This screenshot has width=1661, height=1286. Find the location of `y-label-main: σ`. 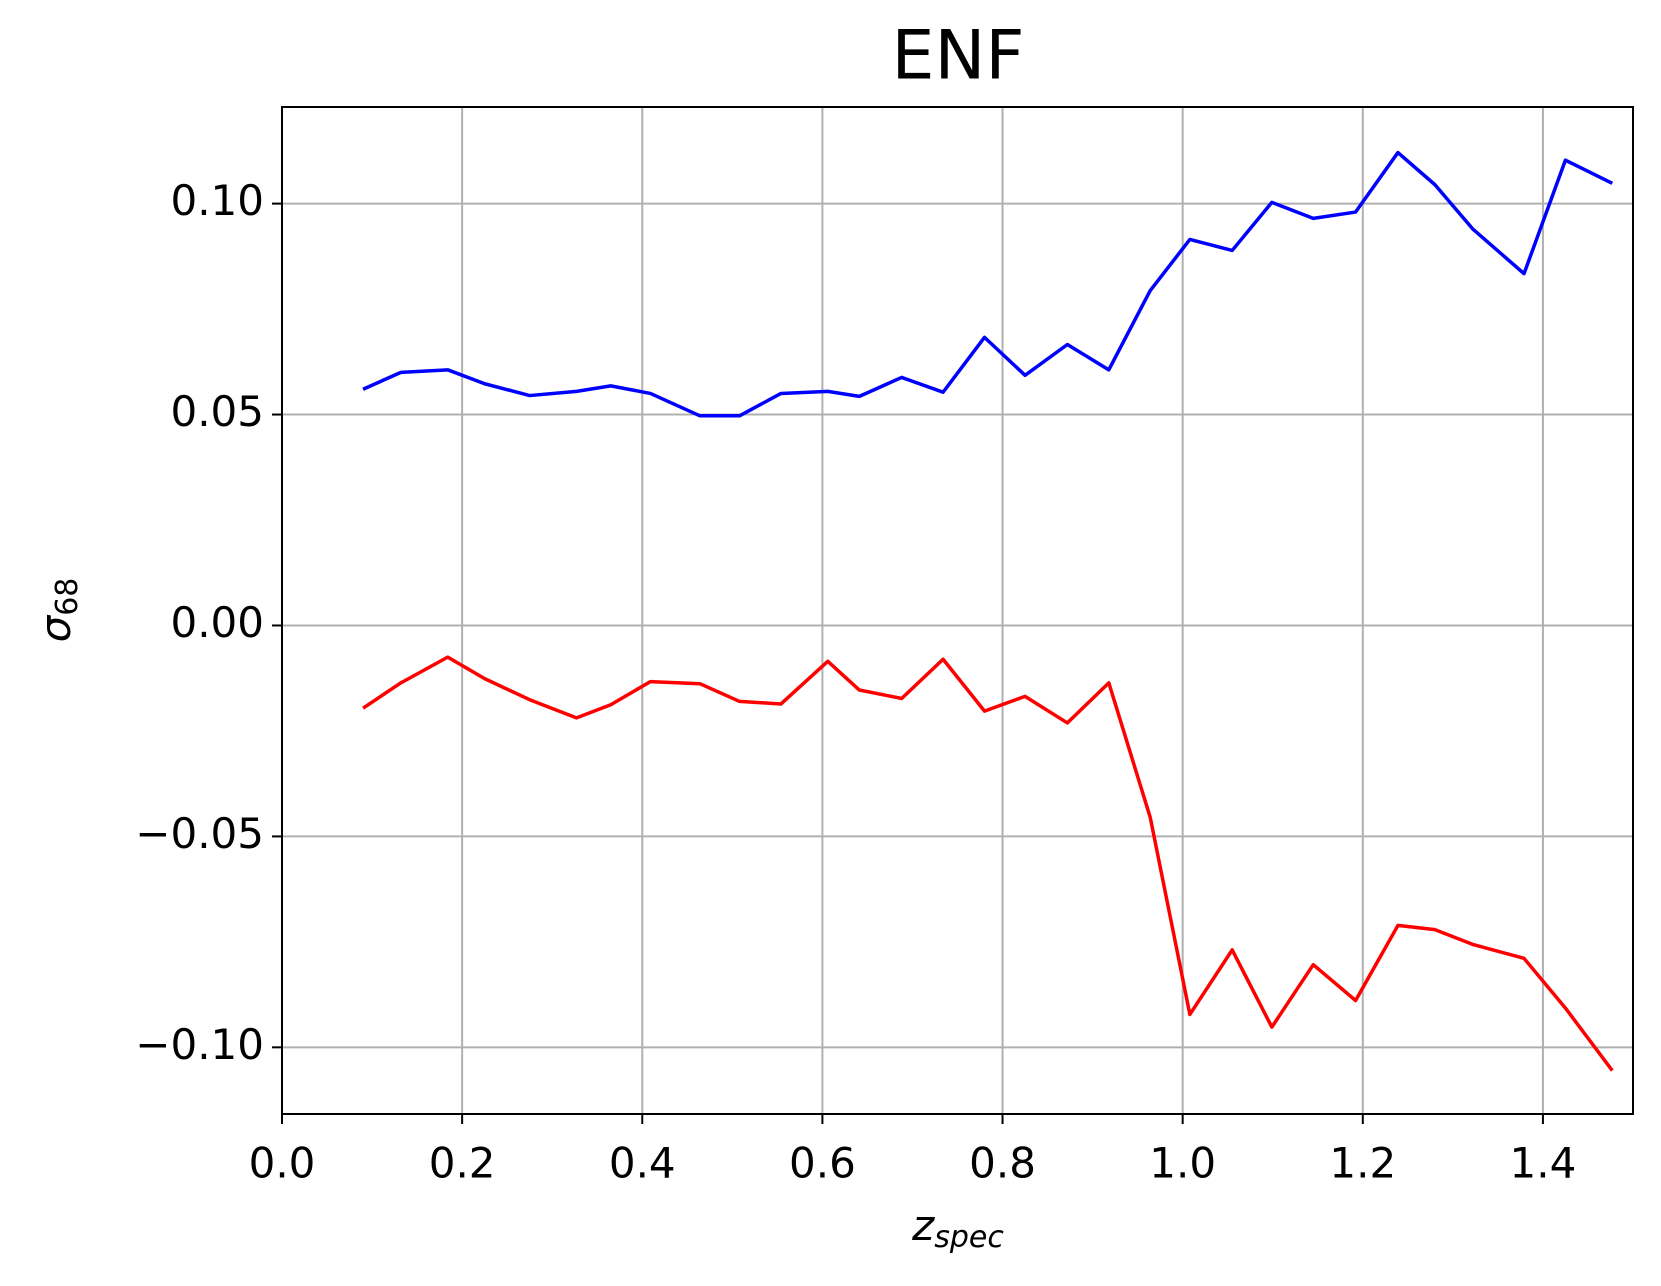

y-label-main: σ is located at coordinates (55, 628).